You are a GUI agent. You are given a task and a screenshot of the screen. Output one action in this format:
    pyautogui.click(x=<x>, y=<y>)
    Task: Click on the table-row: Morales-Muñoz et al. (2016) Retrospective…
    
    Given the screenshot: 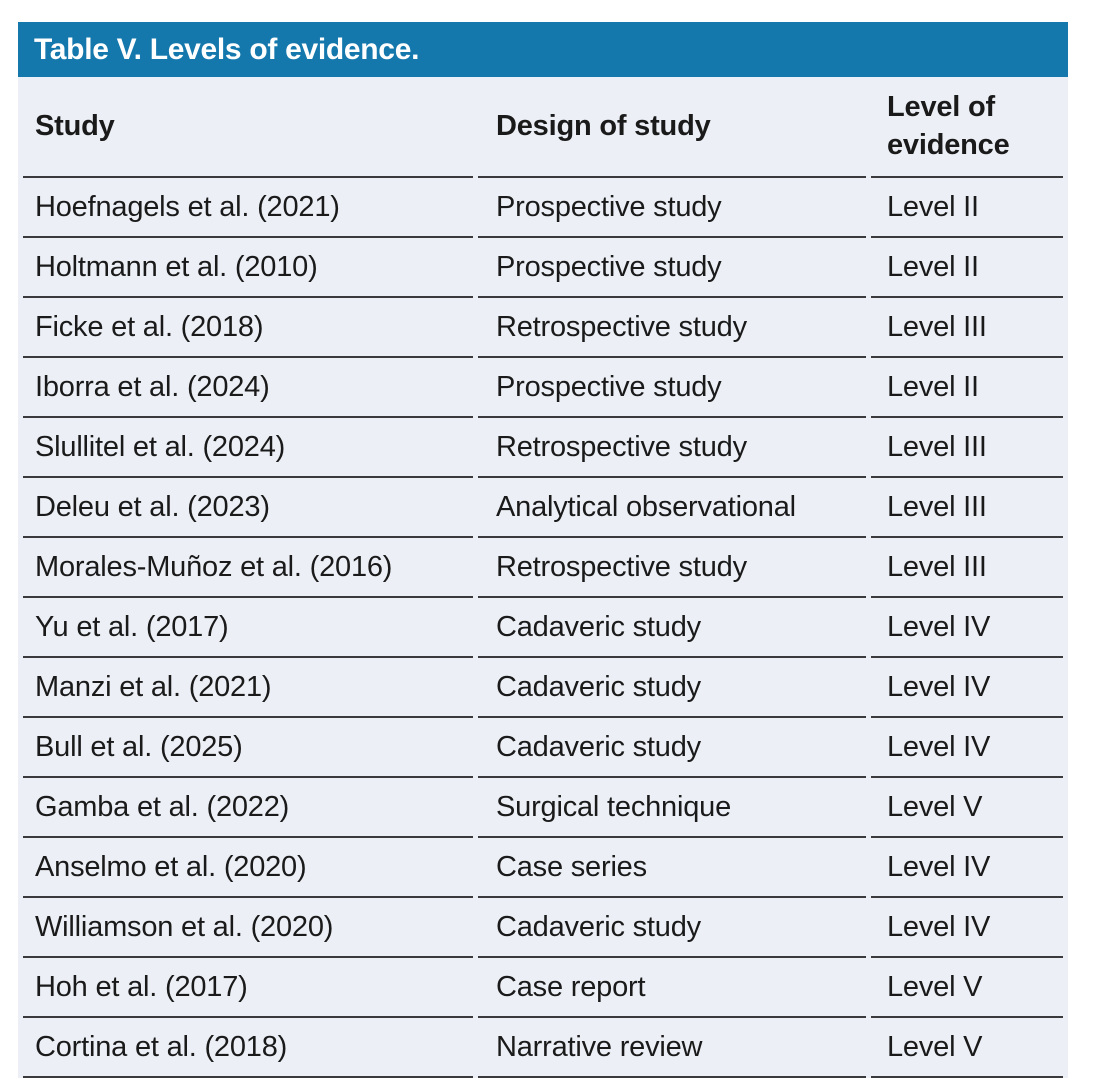 What is the action you would take?
    pyautogui.click(x=543, y=568)
    